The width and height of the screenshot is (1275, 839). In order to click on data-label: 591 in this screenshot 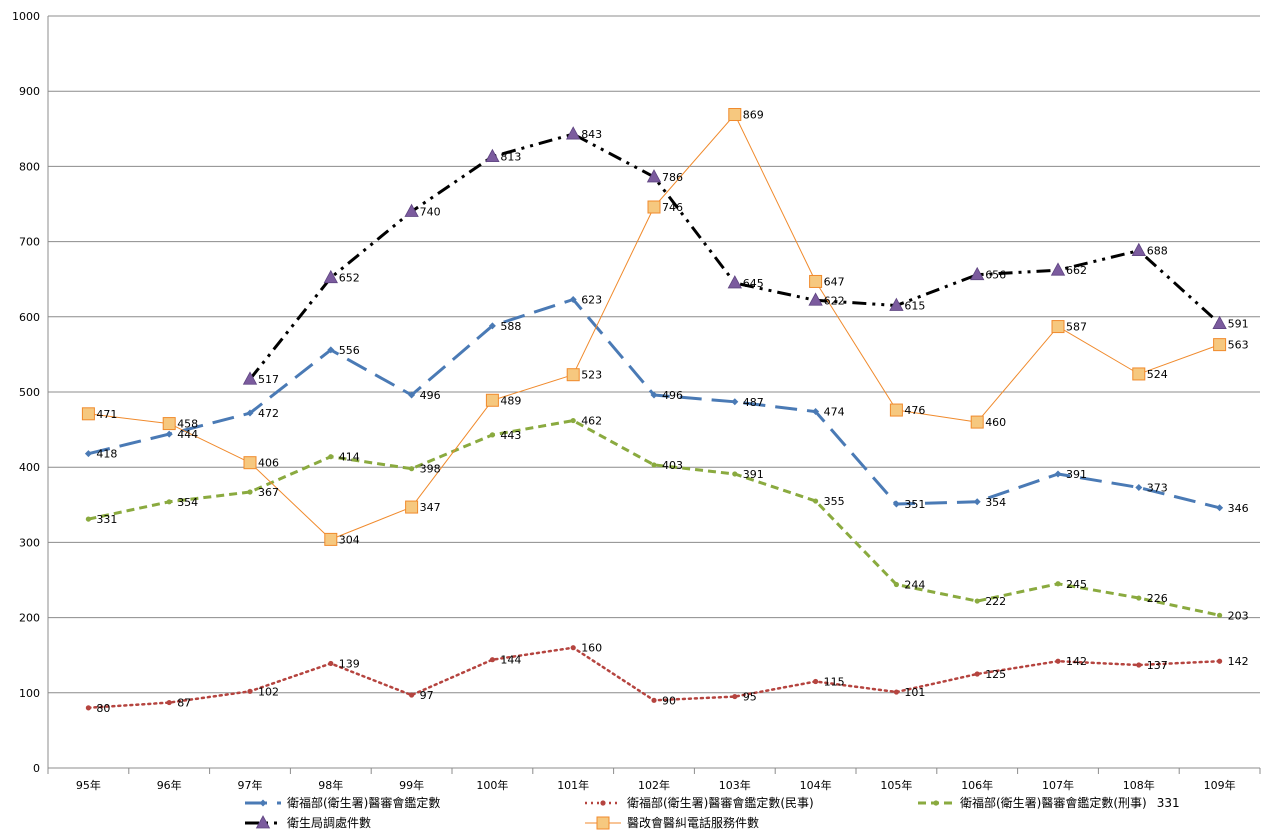, I will do `click(1238, 324)`.